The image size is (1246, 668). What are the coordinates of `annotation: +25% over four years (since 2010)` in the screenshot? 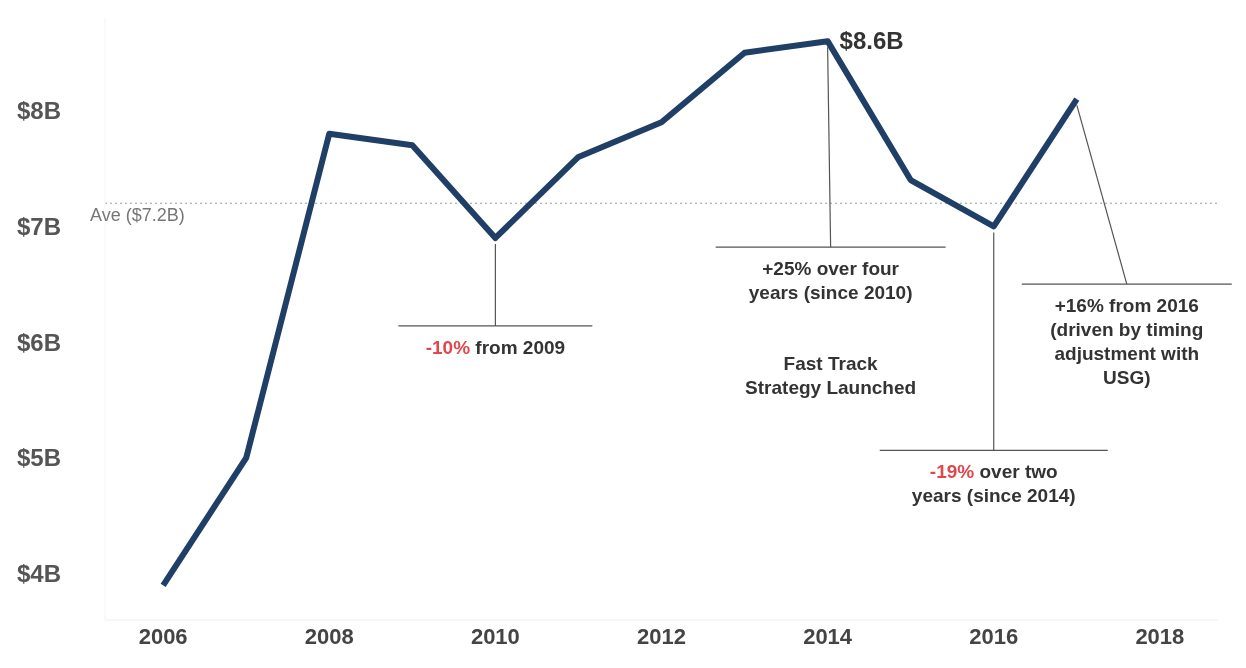 It's located at (830, 281).